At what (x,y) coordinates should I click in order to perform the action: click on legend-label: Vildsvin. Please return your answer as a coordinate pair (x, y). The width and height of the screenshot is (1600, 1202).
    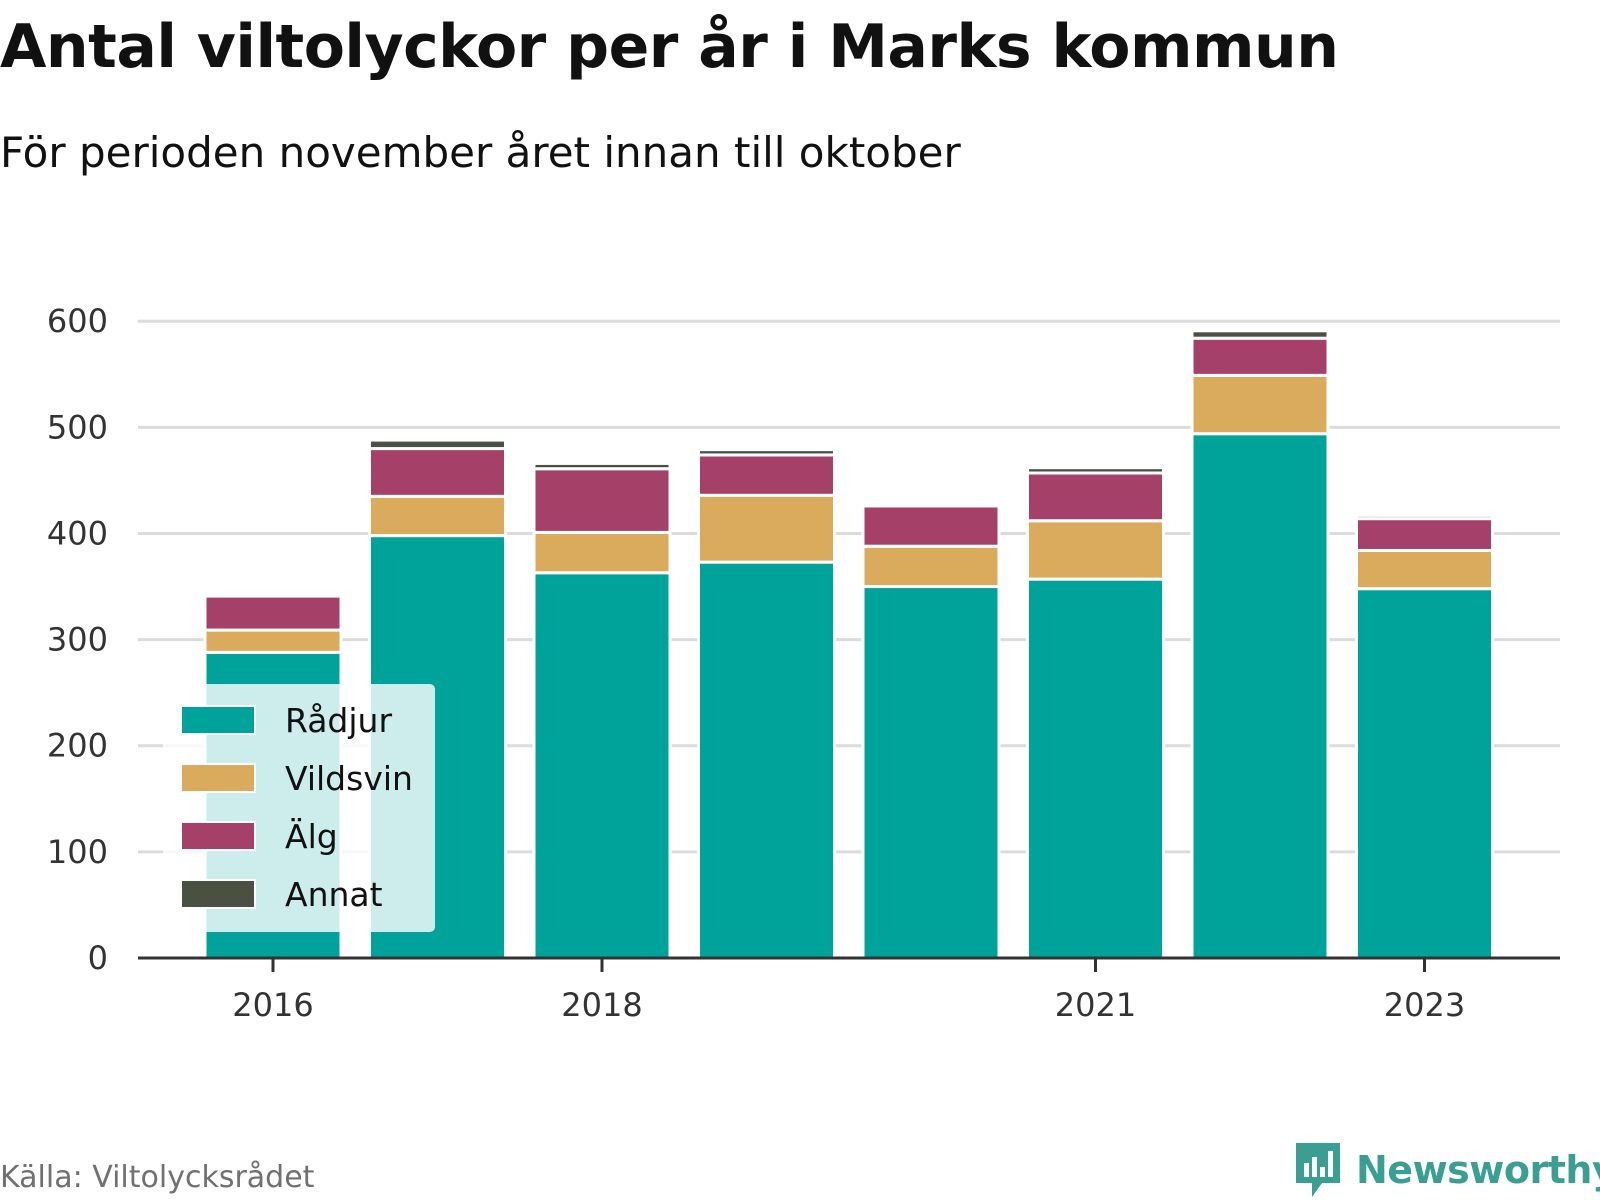
    Looking at the image, I should click on (349, 778).